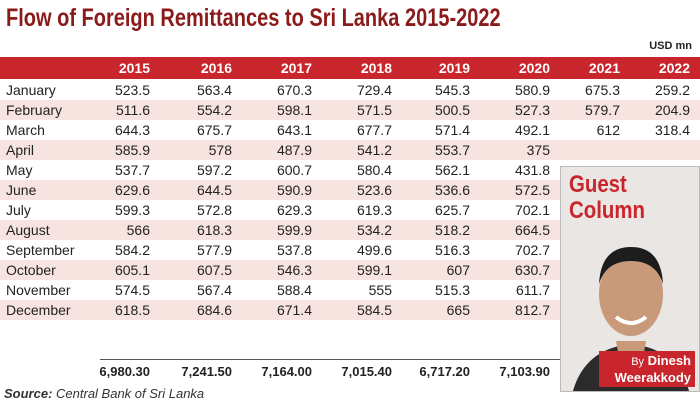 The width and height of the screenshot is (700, 400). I want to click on cell-value: 523.6, so click(374, 190).